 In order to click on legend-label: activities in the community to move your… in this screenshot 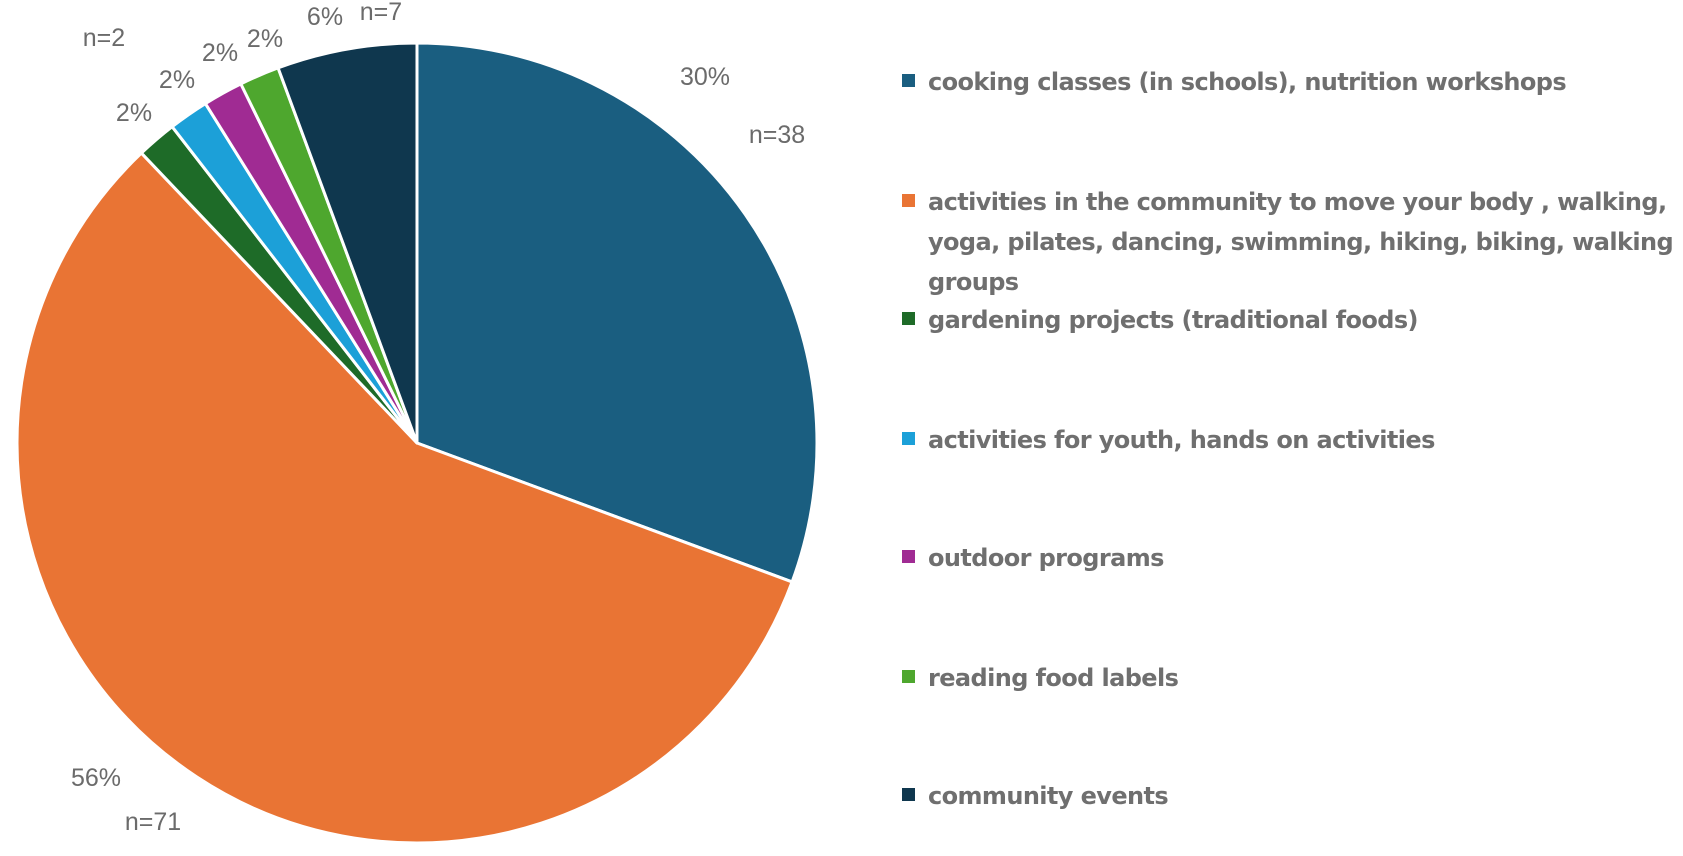, I will do `click(1301, 242)`.